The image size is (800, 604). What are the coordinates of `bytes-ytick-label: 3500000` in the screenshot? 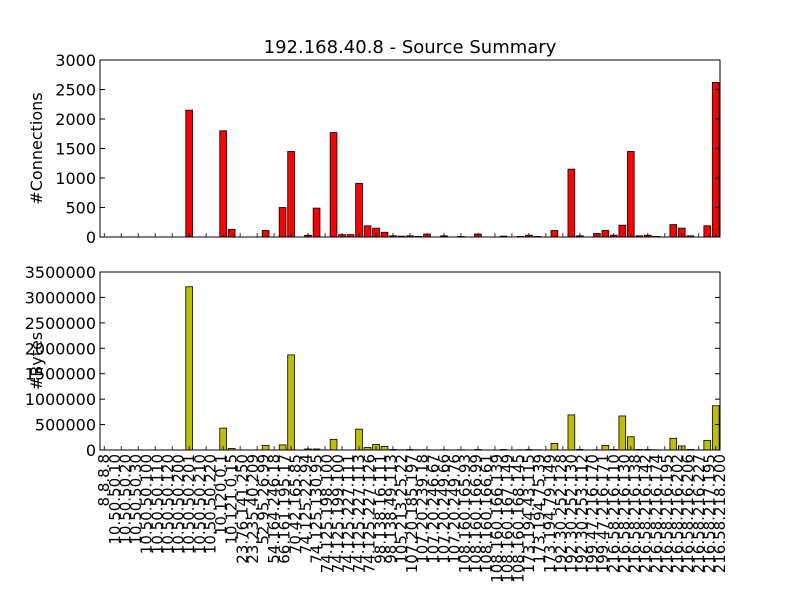 It's located at (60, 272).